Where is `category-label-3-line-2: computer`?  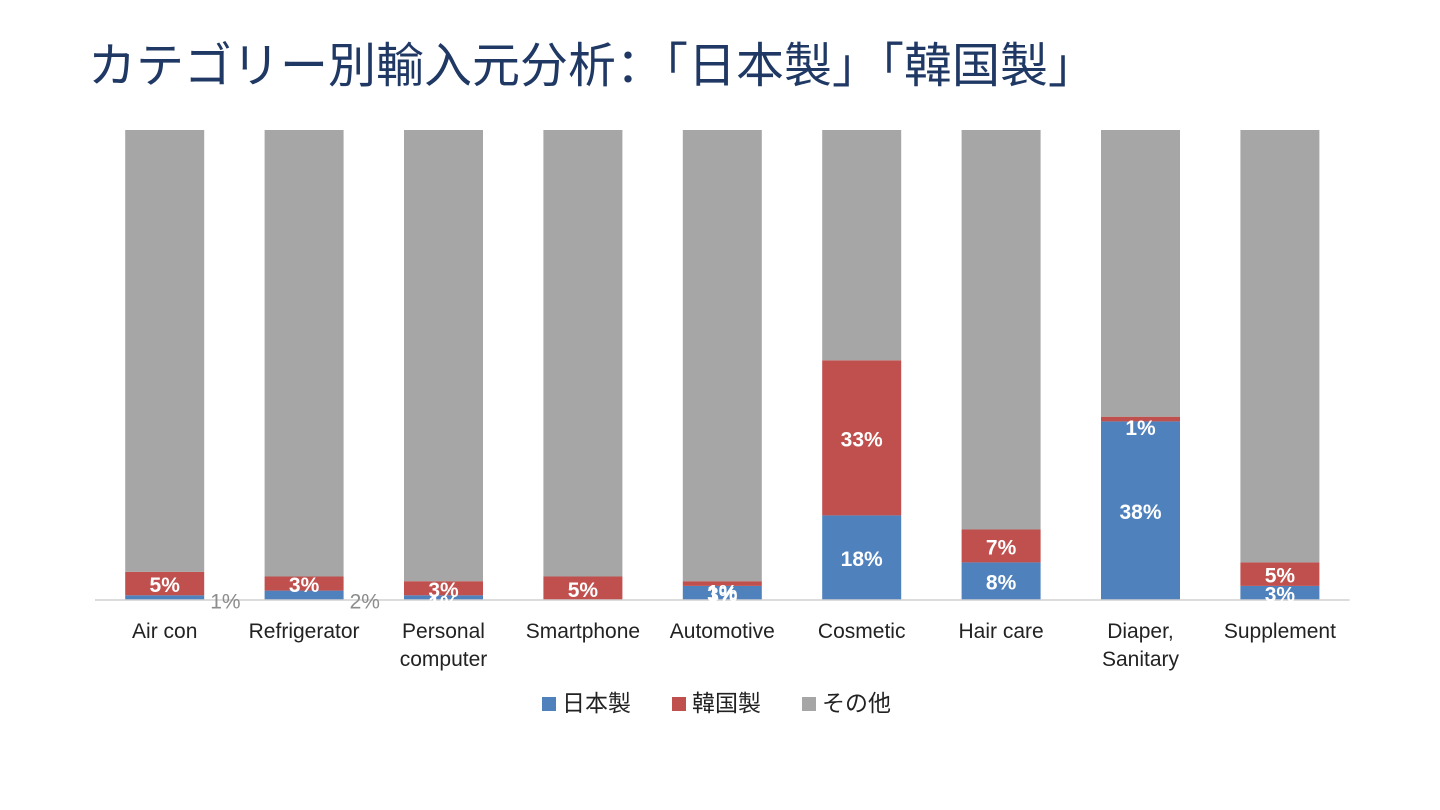
category-label-3-line-2: computer is located at coordinates (444, 659).